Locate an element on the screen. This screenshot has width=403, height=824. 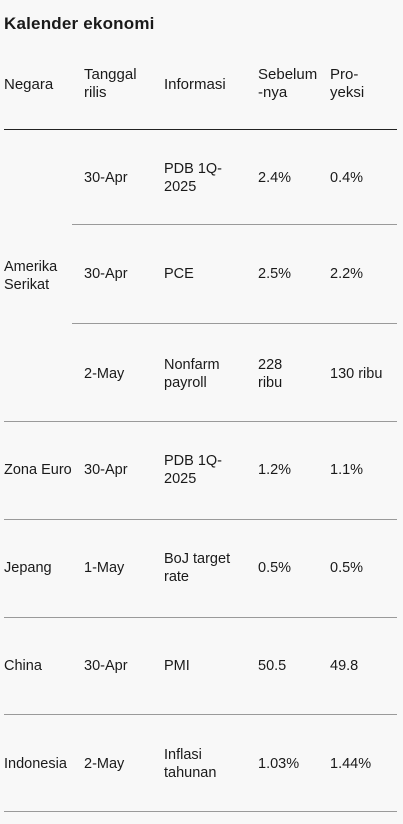
cell-sebelumnya: 1.03% is located at coordinates (279, 764).